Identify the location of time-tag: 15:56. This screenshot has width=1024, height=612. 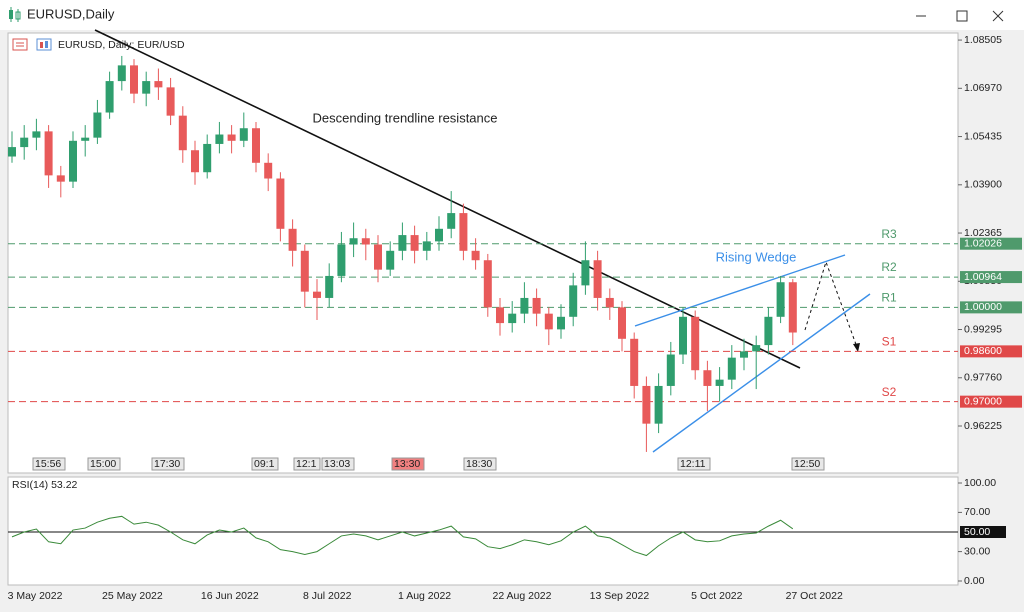
(48, 464).